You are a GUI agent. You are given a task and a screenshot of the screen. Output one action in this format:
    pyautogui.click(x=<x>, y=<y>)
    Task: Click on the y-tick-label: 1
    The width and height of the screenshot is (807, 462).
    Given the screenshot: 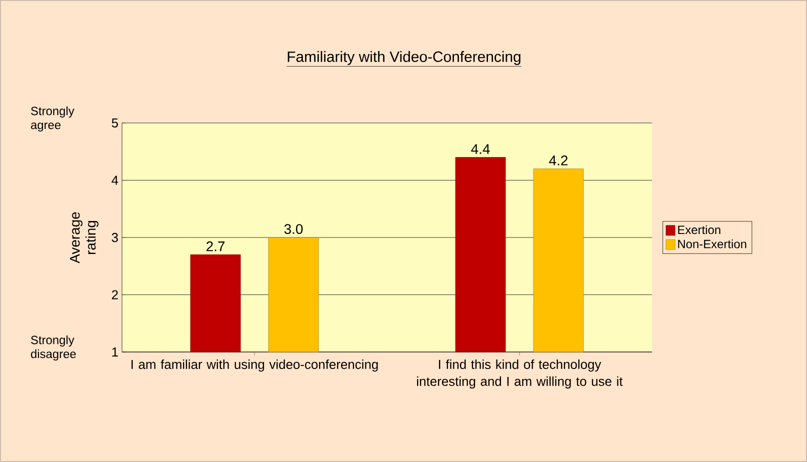 What is the action you would take?
    pyautogui.click(x=115, y=352)
    